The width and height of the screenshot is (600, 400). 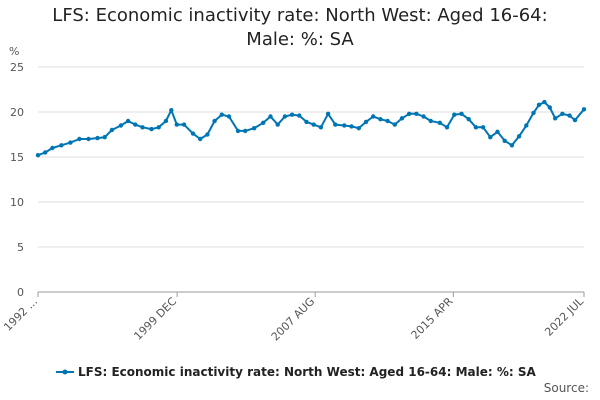 I want to click on y-tick-label: 0, so click(x=20, y=292).